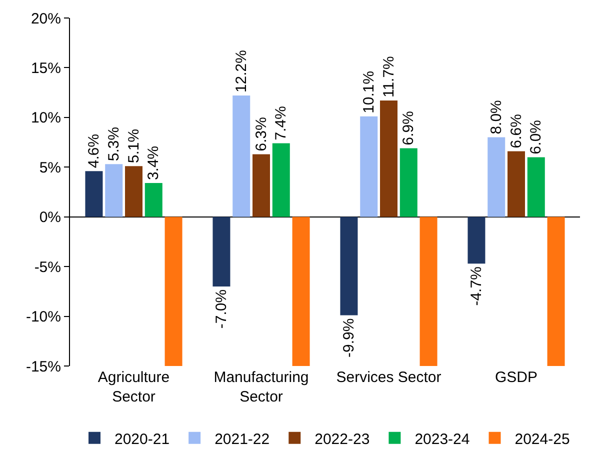 This screenshot has width=595, height=465. I want to click on y-tick-label: 5%, so click(50, 167).